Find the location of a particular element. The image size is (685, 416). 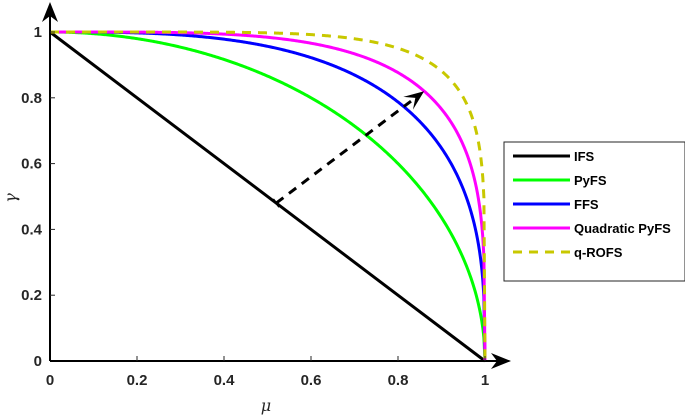

x-tick-label: 0.4 is located at coordinates (225, 380).